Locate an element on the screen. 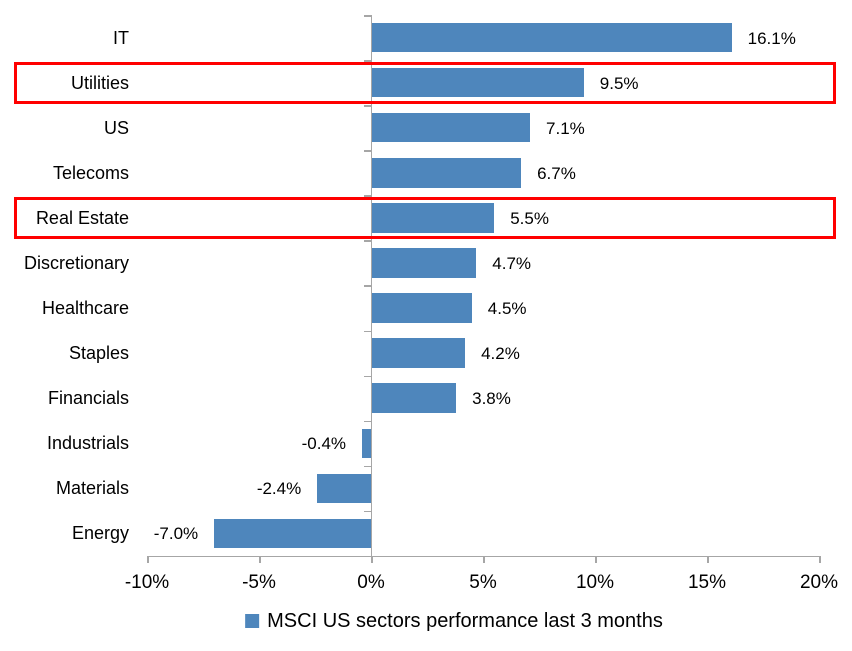  value-label-real-estate: 5.5% is located at coordinates (529, 218).